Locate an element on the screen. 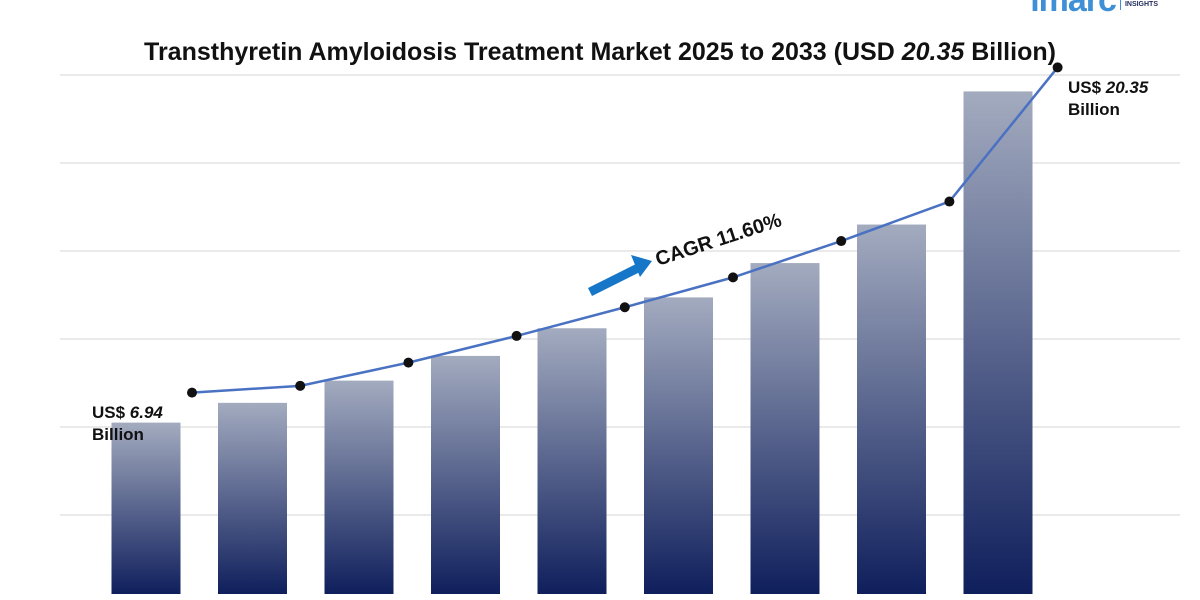 The width and height of the screenshot is (1200, 600). start-value-unit: Billion is located at coordinates (118, 434).